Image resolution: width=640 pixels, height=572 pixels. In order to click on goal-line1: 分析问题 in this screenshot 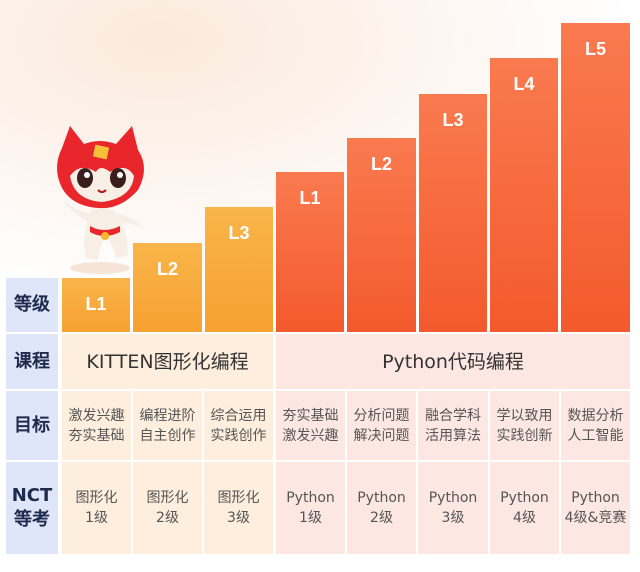, I will do `click(381, 415)`.